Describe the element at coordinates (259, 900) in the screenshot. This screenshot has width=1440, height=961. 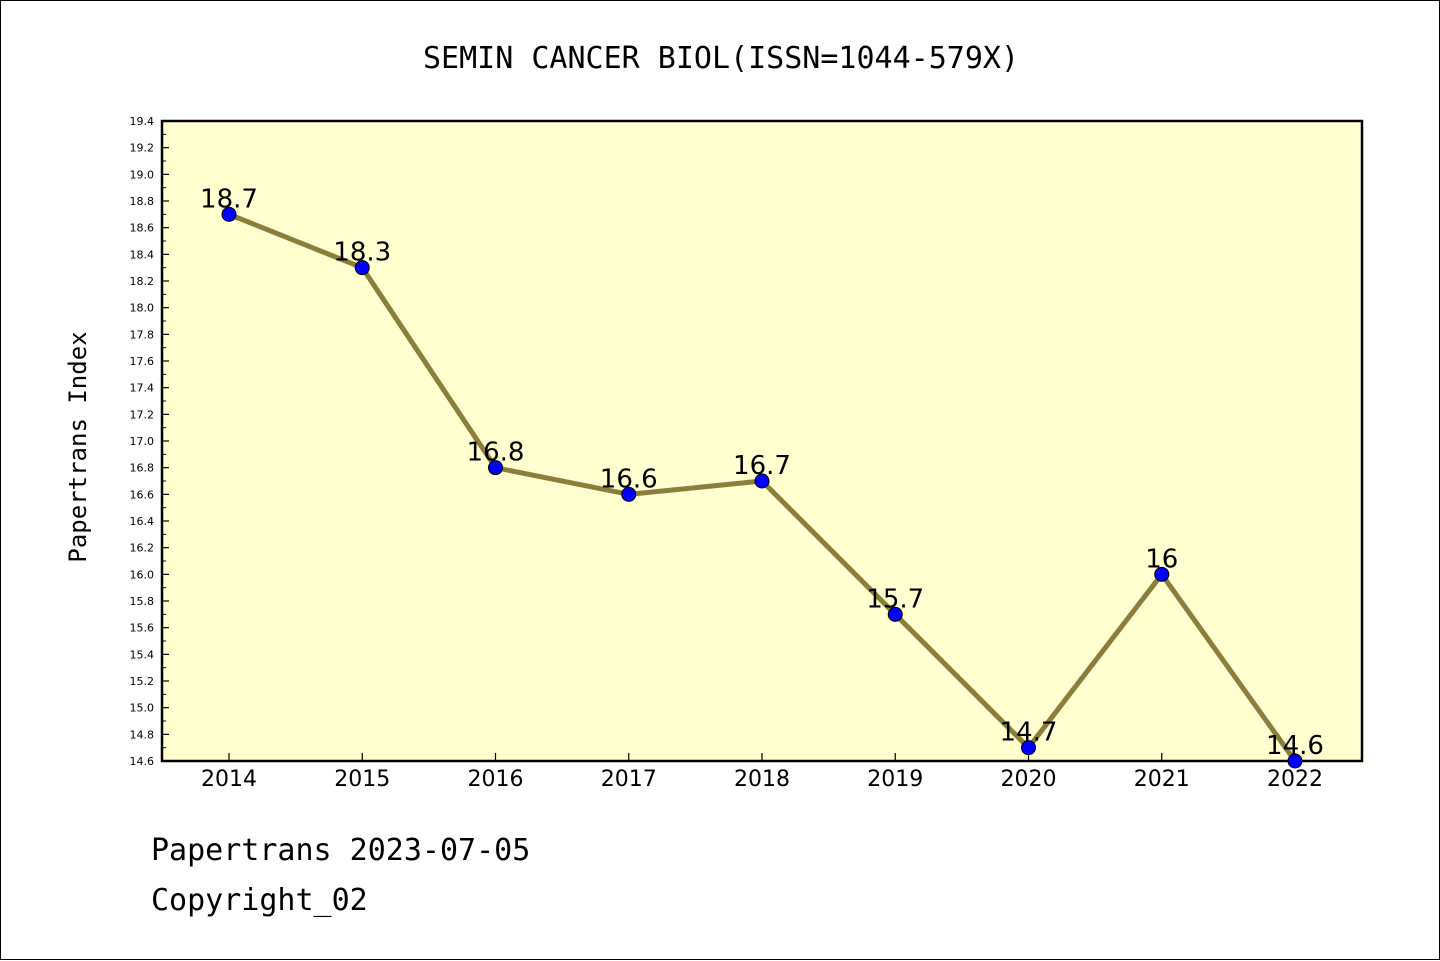
I see `footer-copyright: Copyright_02` at that location.